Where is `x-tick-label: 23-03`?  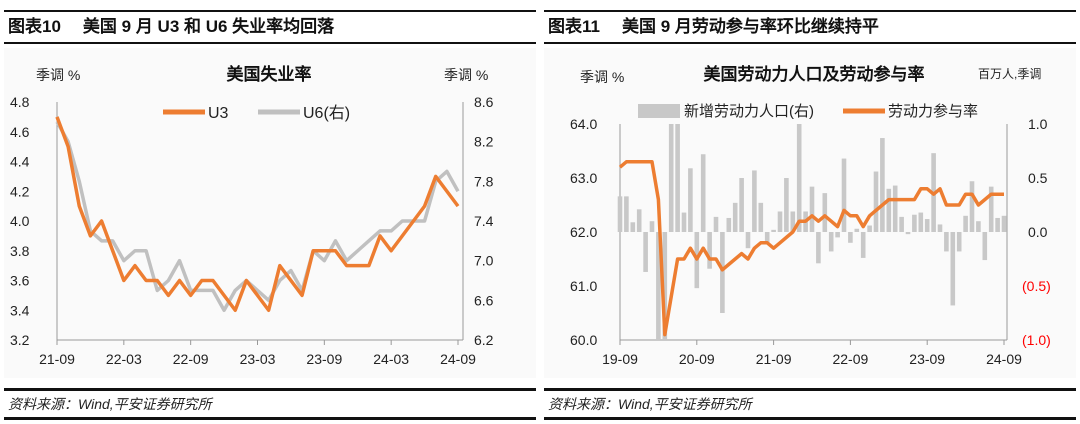
x-tick-label: 23-03 is located at coordinates (258, 359).